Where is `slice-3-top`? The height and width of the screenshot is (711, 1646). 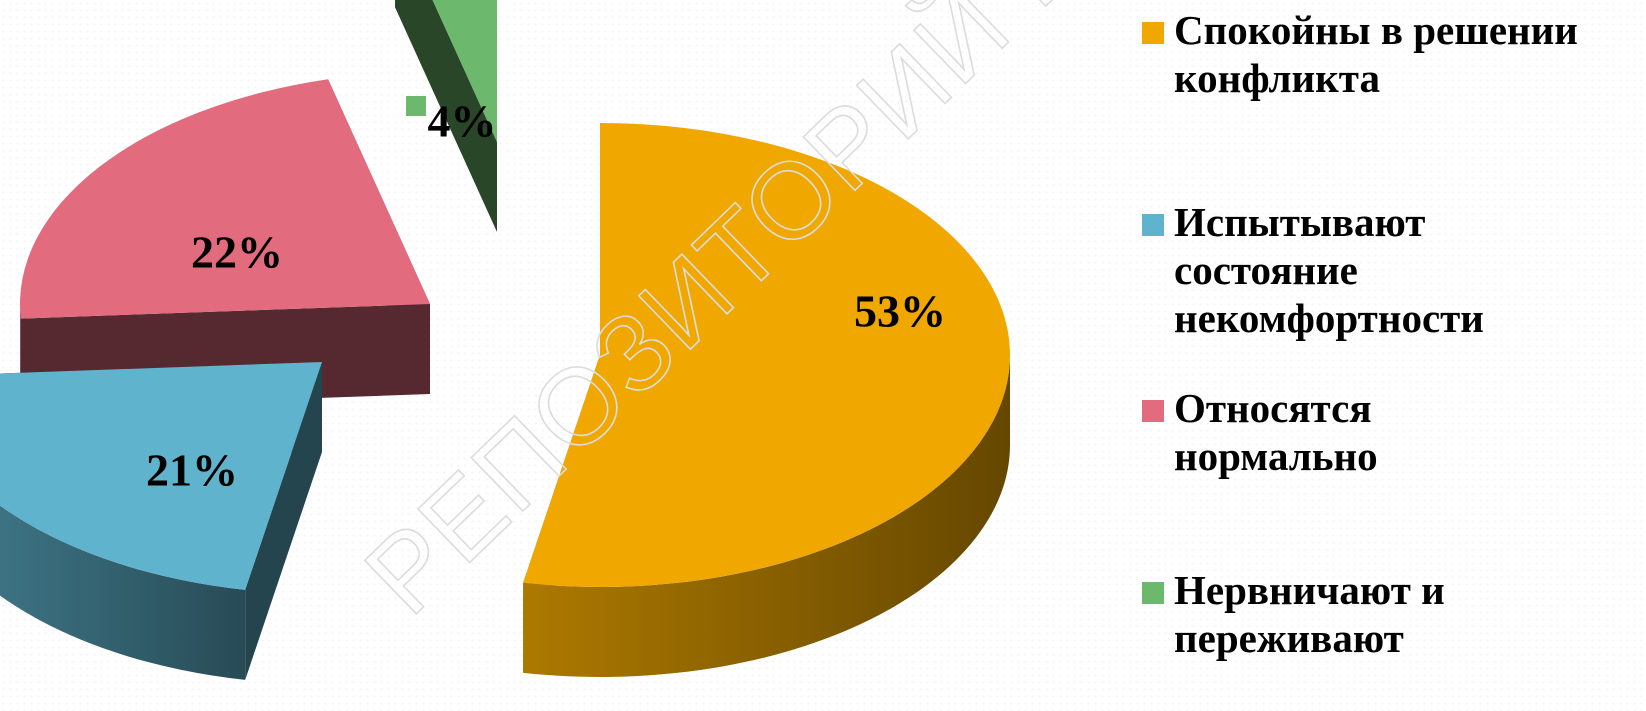 slice-3-top is located at coordinates (224, 199).